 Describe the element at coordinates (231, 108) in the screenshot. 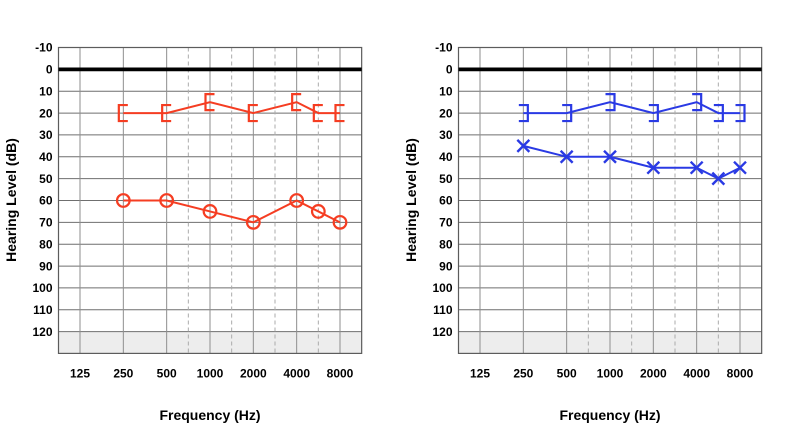

I see `bone-conduction-masked-right-ear-line` at that location.